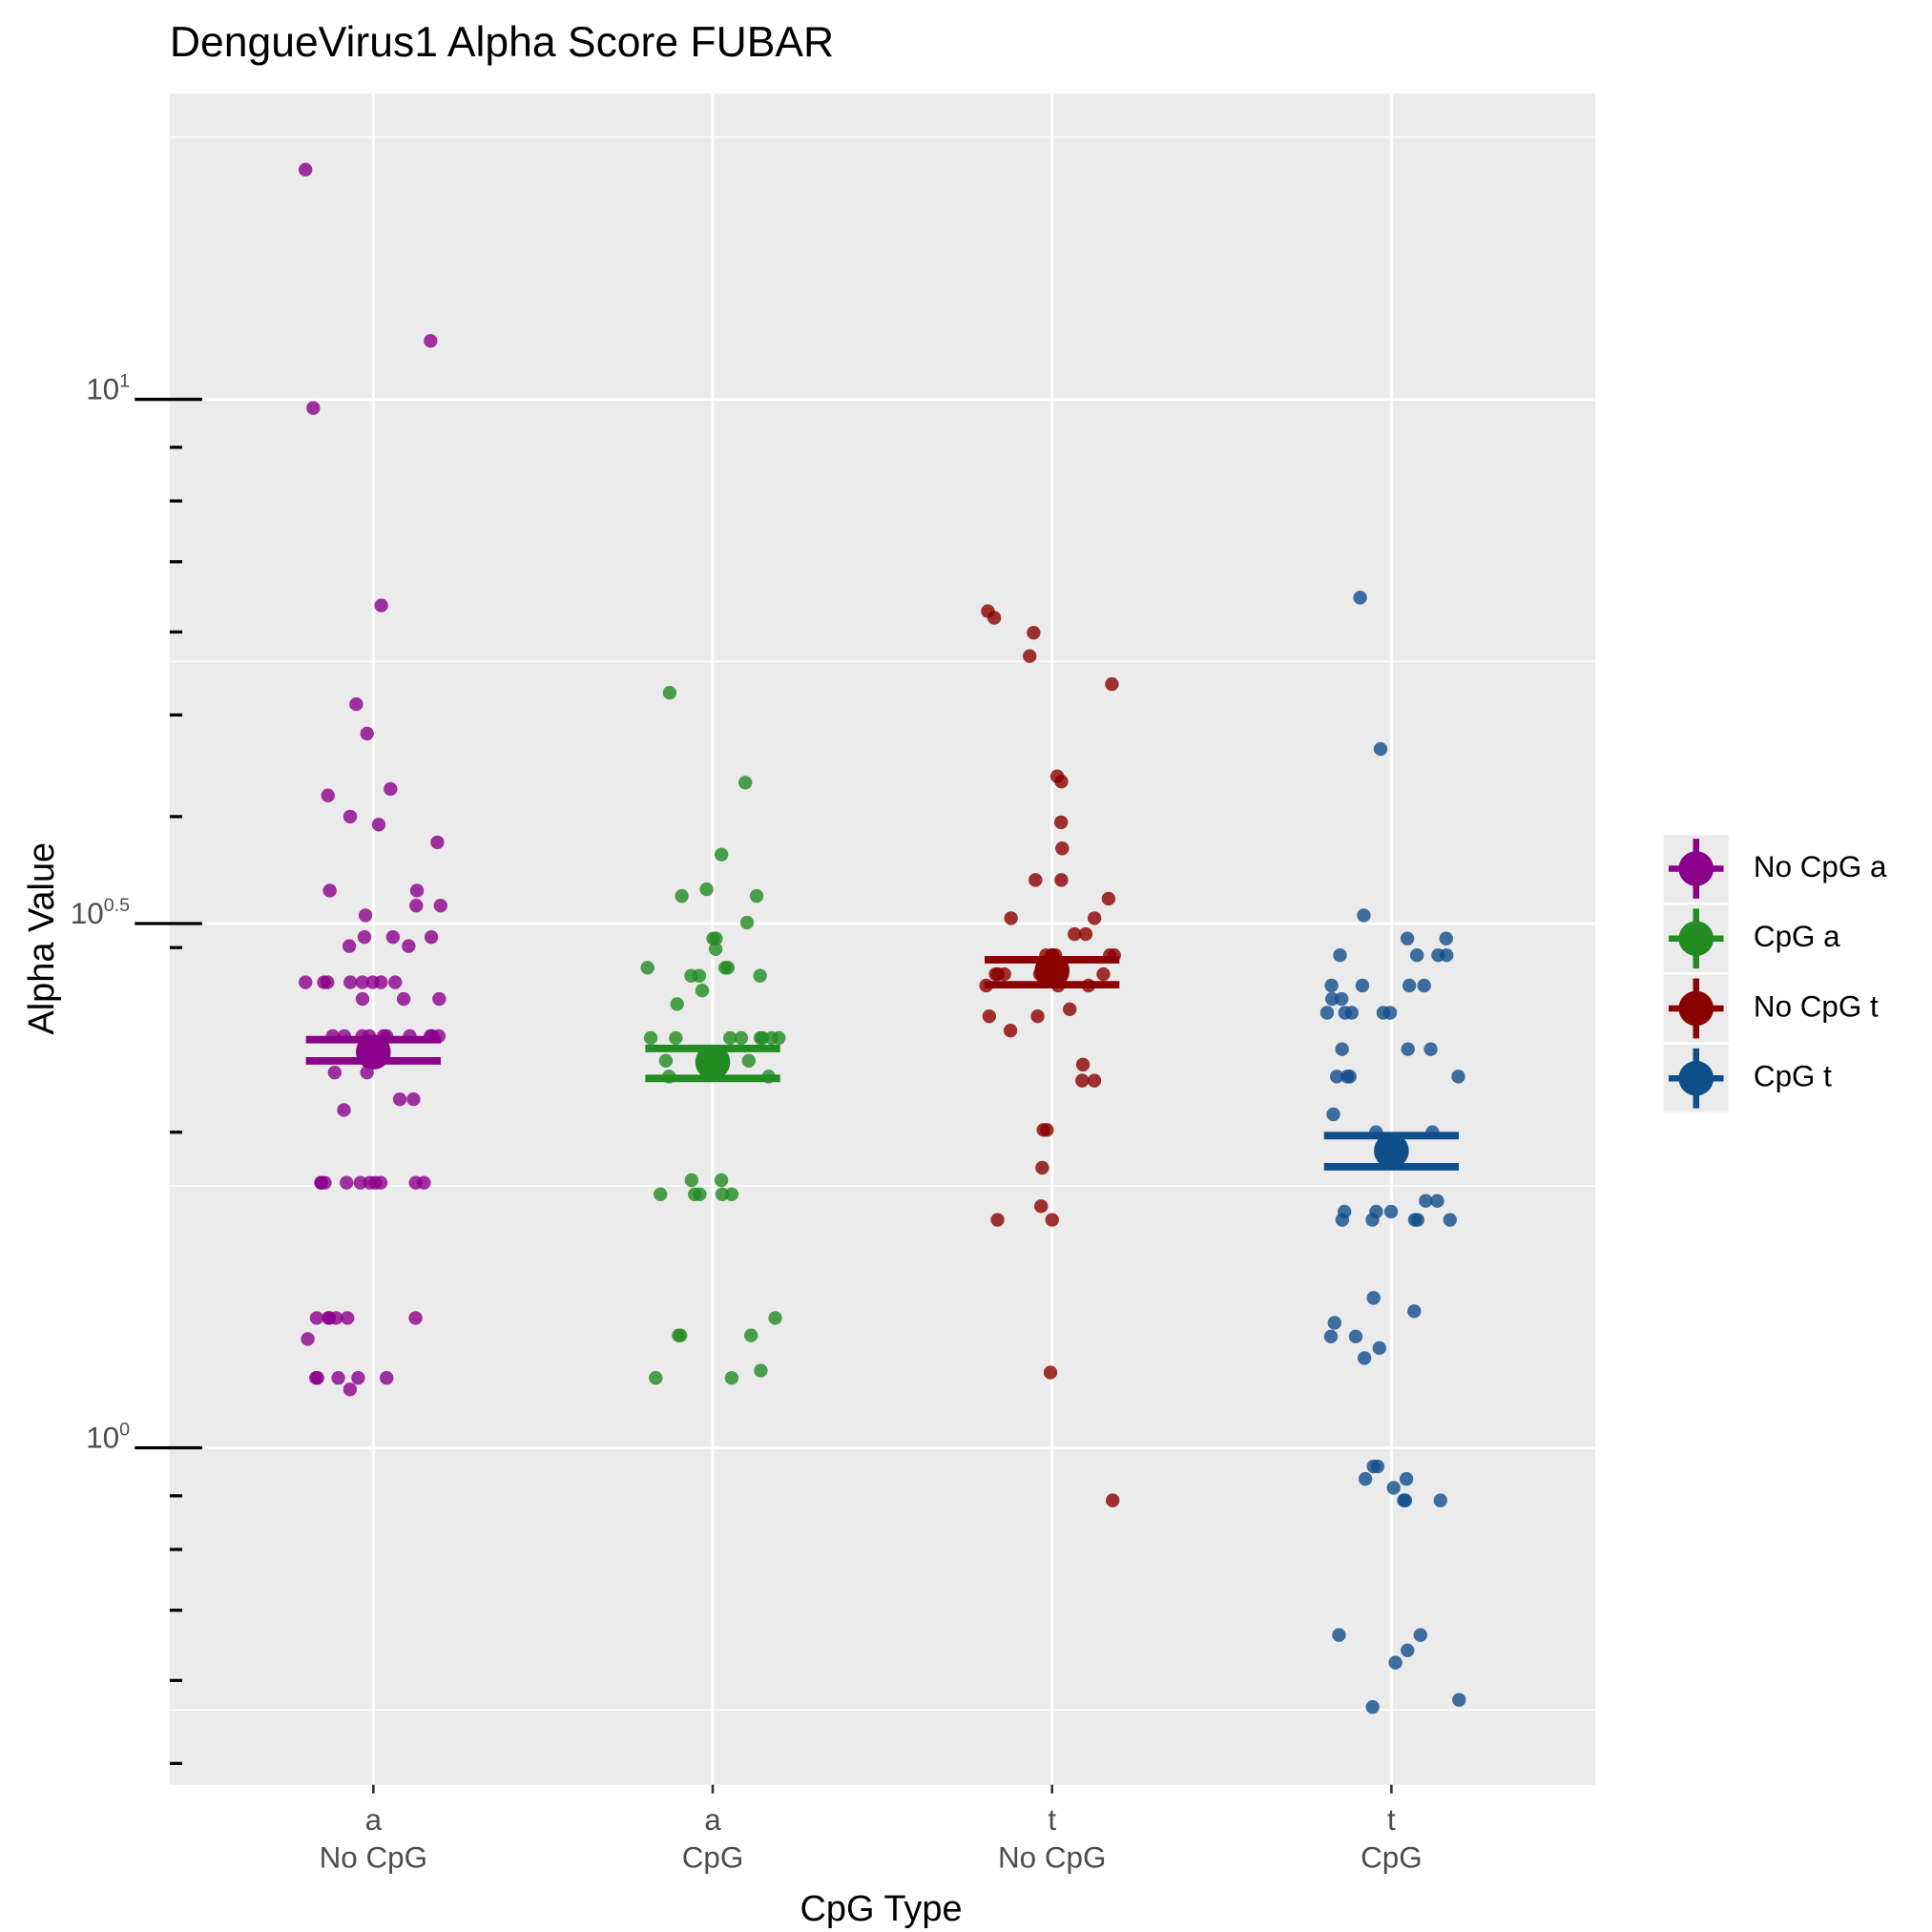  Describe the element at coordinates (108, 387) in the screenshot. I see `y-tick-label: 101` at that location.